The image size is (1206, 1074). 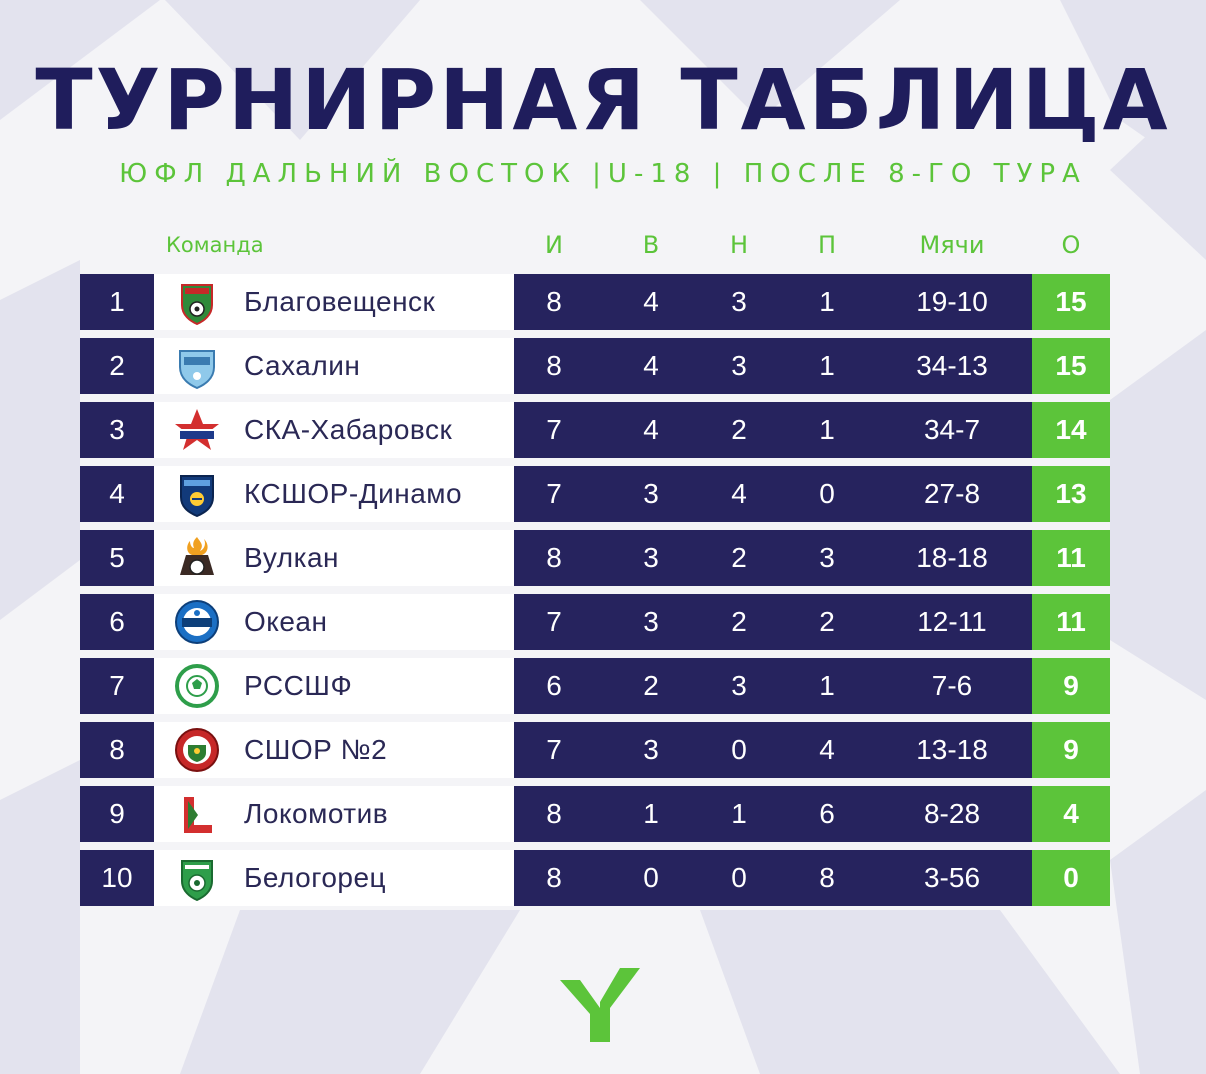 I want to click on ska-star-crest-icon, so click(x=197, y=429).